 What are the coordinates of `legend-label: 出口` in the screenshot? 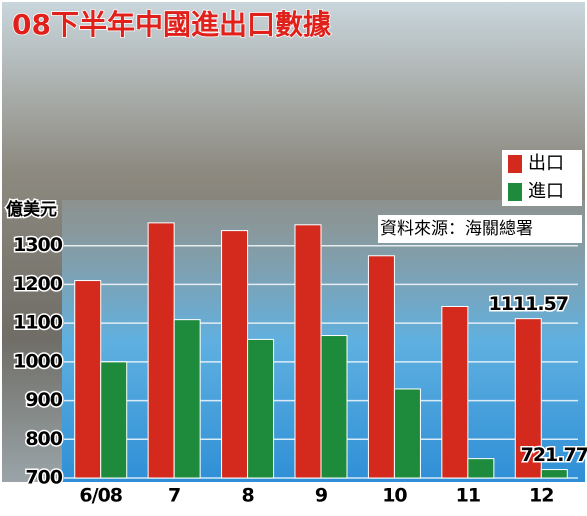 It's located at (546, 163).